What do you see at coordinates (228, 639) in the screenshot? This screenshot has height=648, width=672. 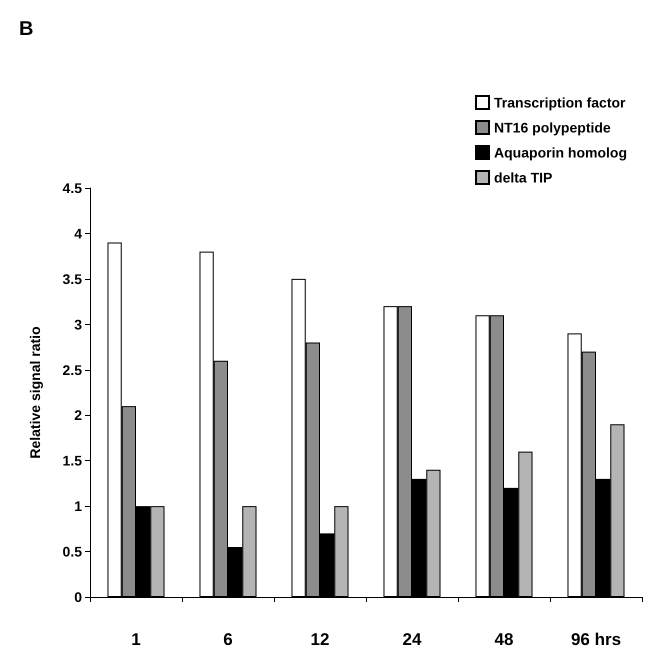 I see `x-tick-label: 6` at bounding box center [228, 639].